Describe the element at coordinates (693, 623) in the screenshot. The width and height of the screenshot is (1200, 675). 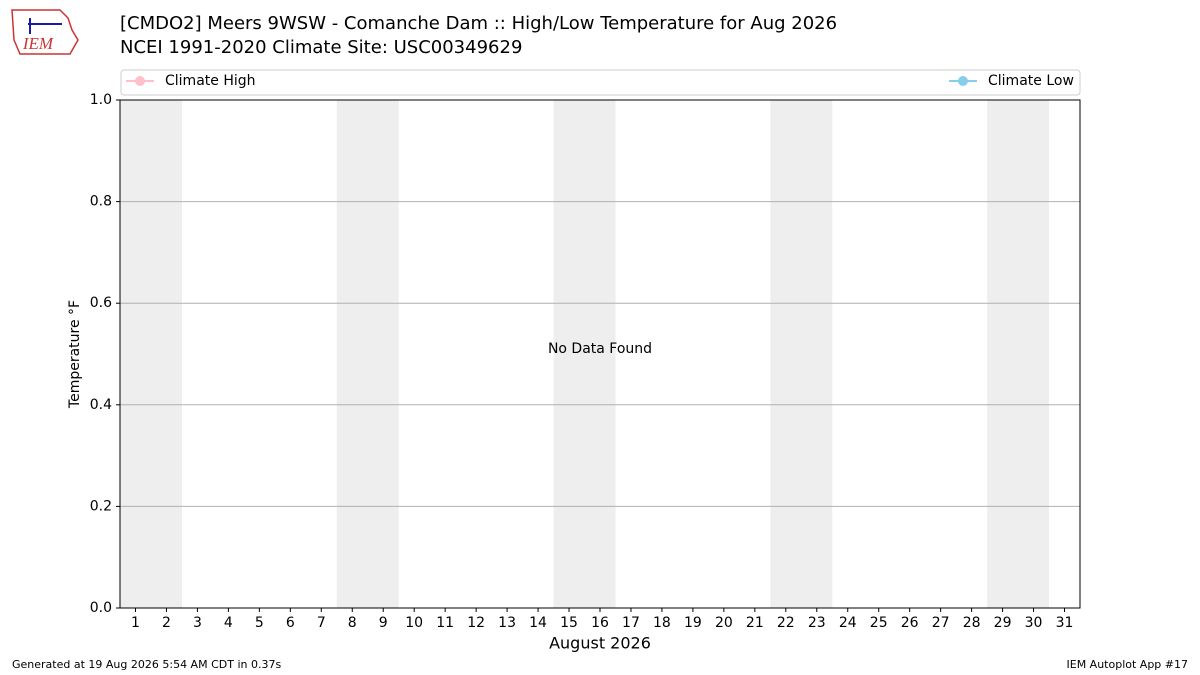
I see `x-tick-label: 19` at that location.